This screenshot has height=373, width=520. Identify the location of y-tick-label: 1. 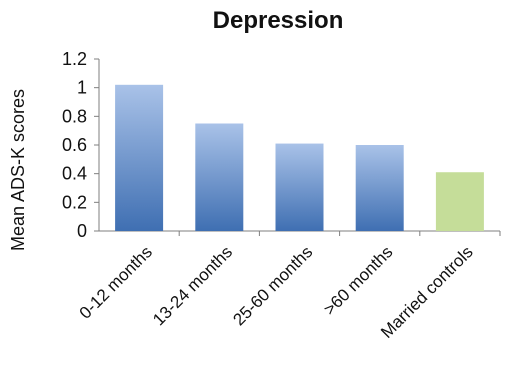
(82, 88).